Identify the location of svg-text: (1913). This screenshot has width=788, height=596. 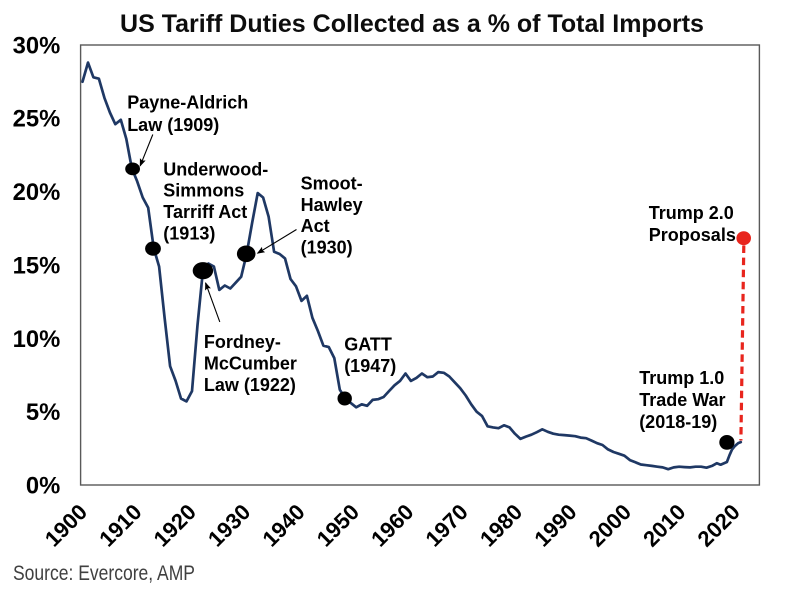
(189, 234).